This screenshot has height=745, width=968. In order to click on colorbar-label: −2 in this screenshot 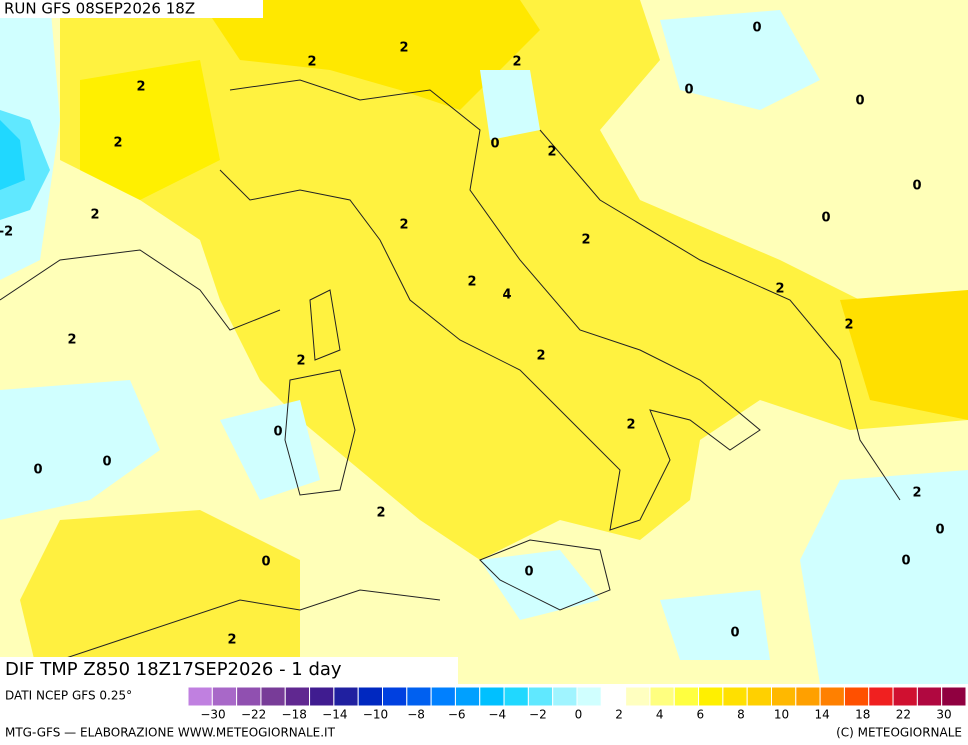, I will do `click(538, 715)`.